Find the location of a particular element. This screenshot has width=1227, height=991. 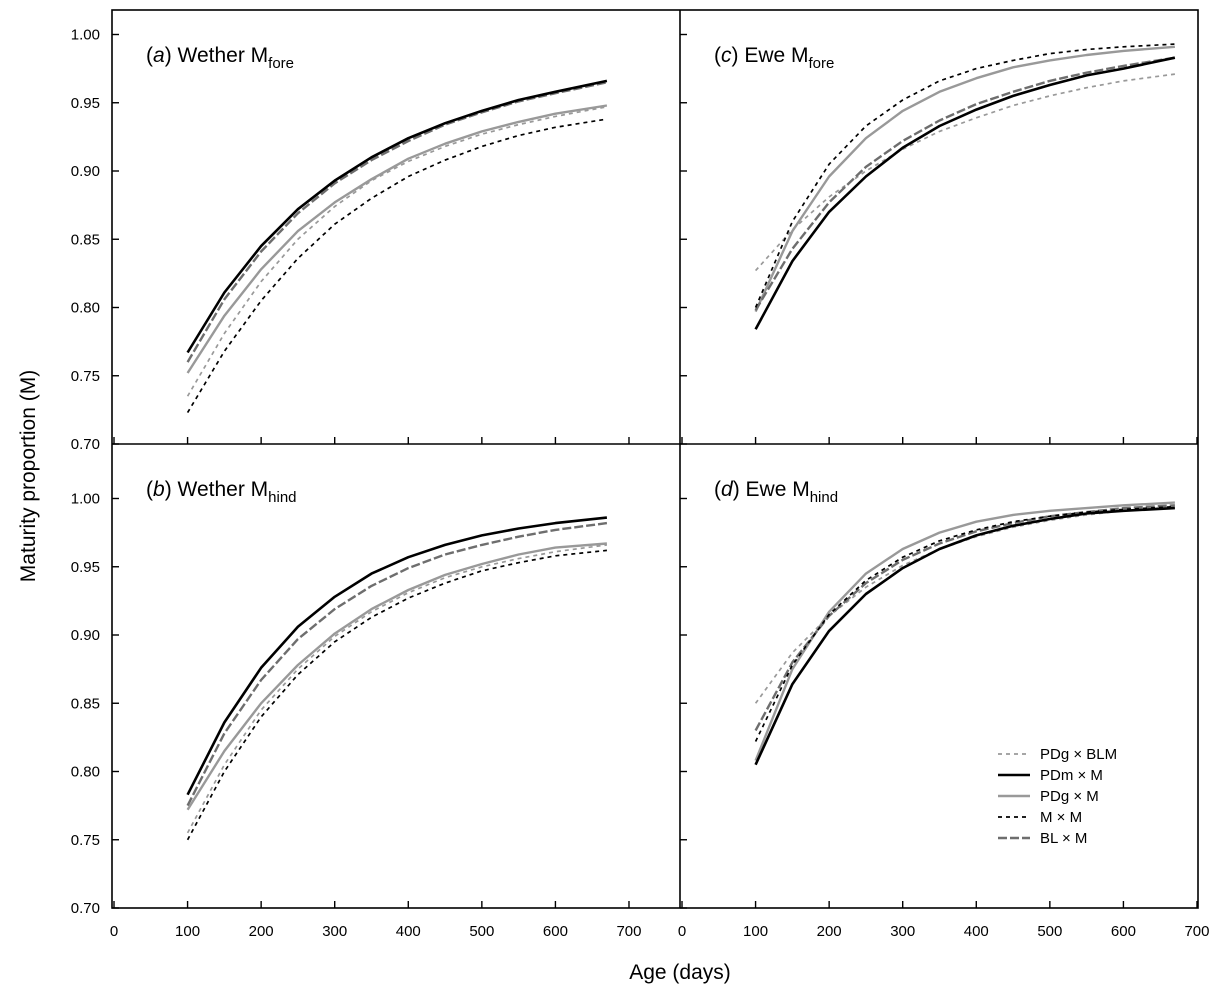

panel-d is located at coordinates (964, 633).